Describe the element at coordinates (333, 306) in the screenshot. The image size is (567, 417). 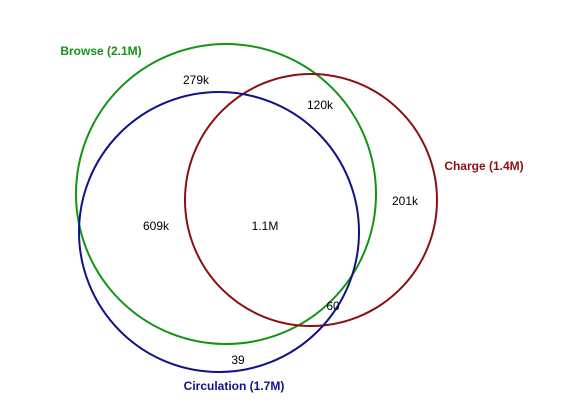
I see `region-circulation-charge: 60` at that location.